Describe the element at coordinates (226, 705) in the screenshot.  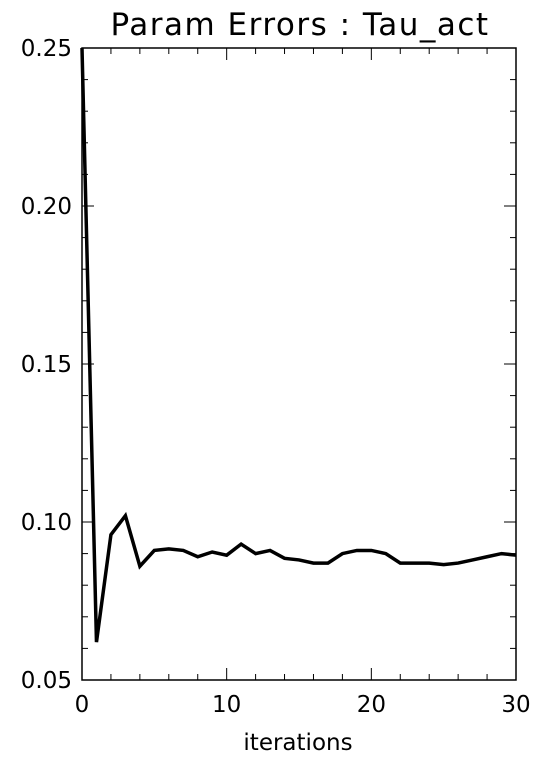
I see `x-tick-label: 10` at that location.